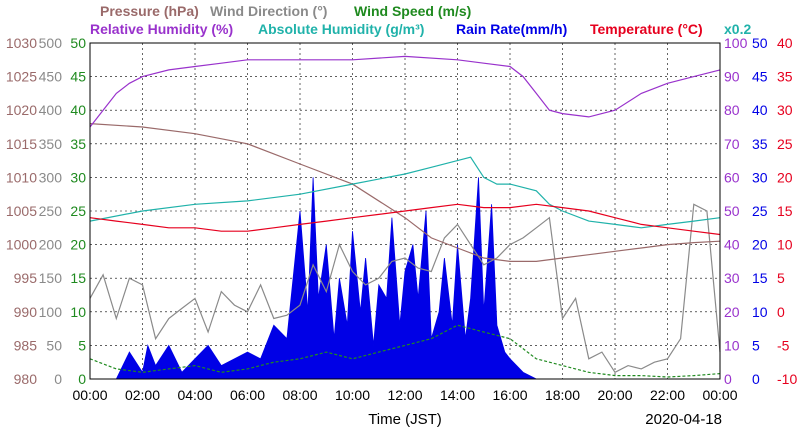 The width and height of the screenshot is (800, 434). I want to click on temperature-tick-label: 5, so click(781, 278).